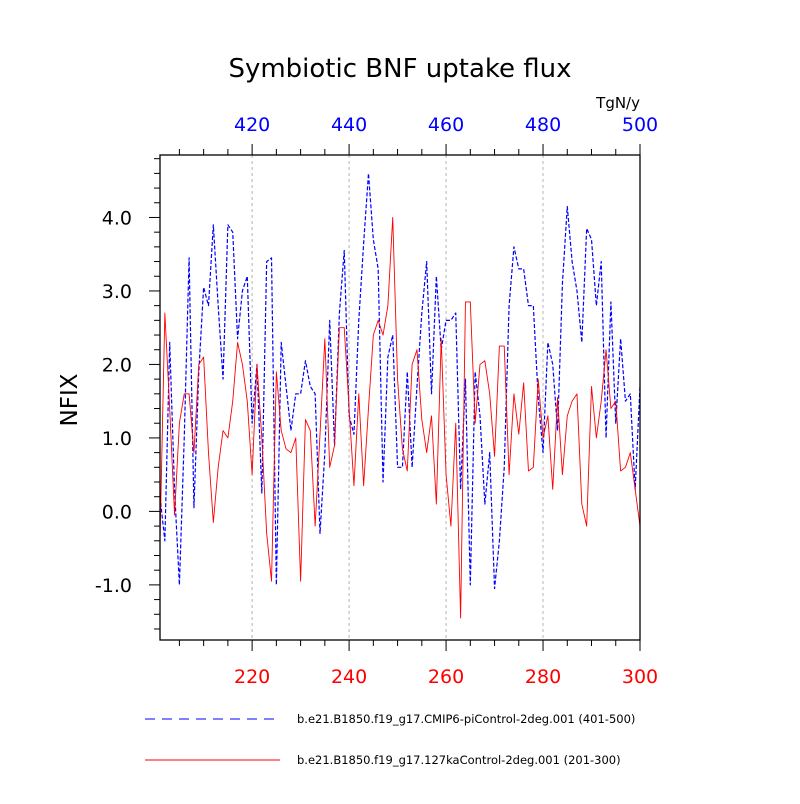 This screenshot has height=804, width=800. Describe the element at coordinates (543, 125) in the screenshot. I see `top-tick-label: 480` at that location.